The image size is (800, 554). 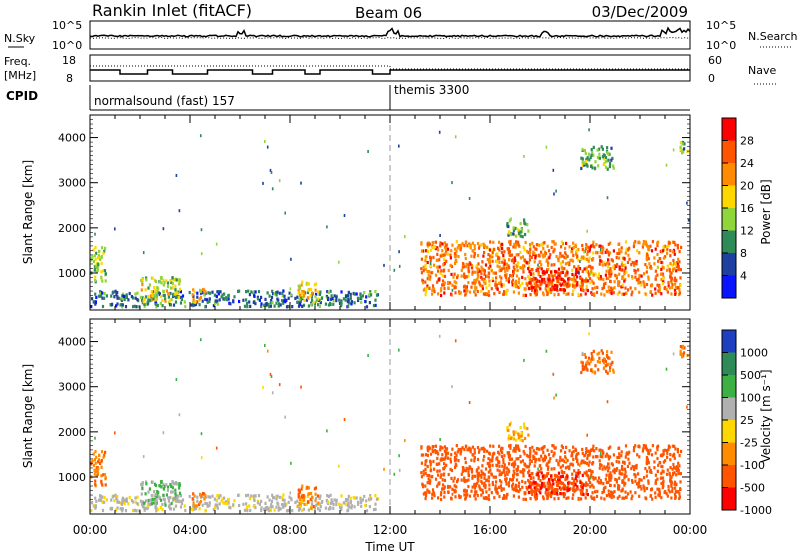 What do you see at coordinates (729, 264) in the screenshot?
I see `power-colorbar-swatch` at bounding box center [729, 264].